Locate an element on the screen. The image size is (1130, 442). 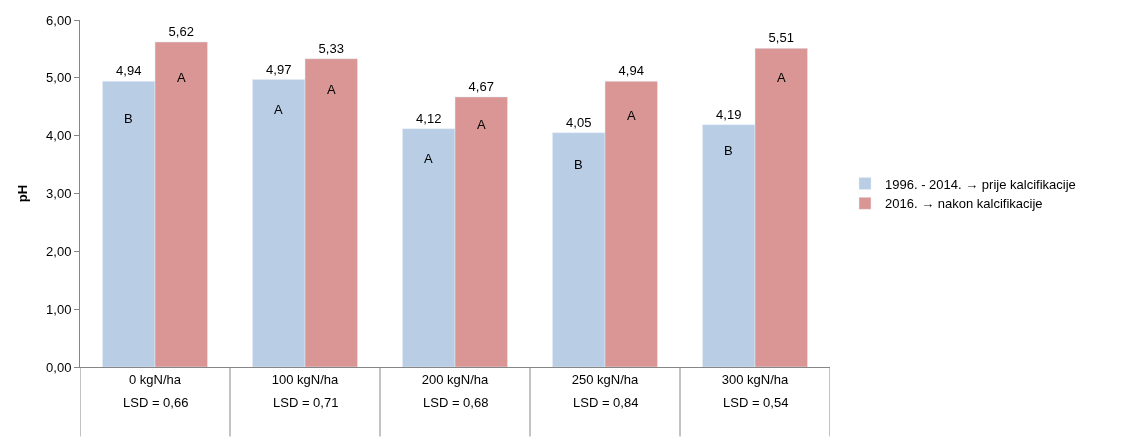
x-tick-label: 250 kgN/ha is located at coordinates (605, 379).